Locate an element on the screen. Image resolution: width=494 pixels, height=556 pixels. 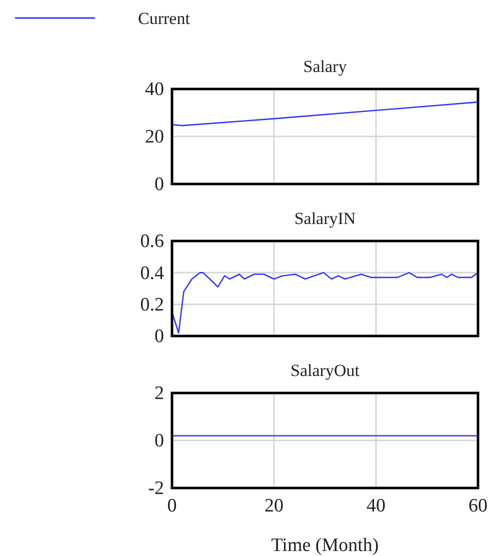
y-tick-label: 40 is located at coordinates (154, 89).